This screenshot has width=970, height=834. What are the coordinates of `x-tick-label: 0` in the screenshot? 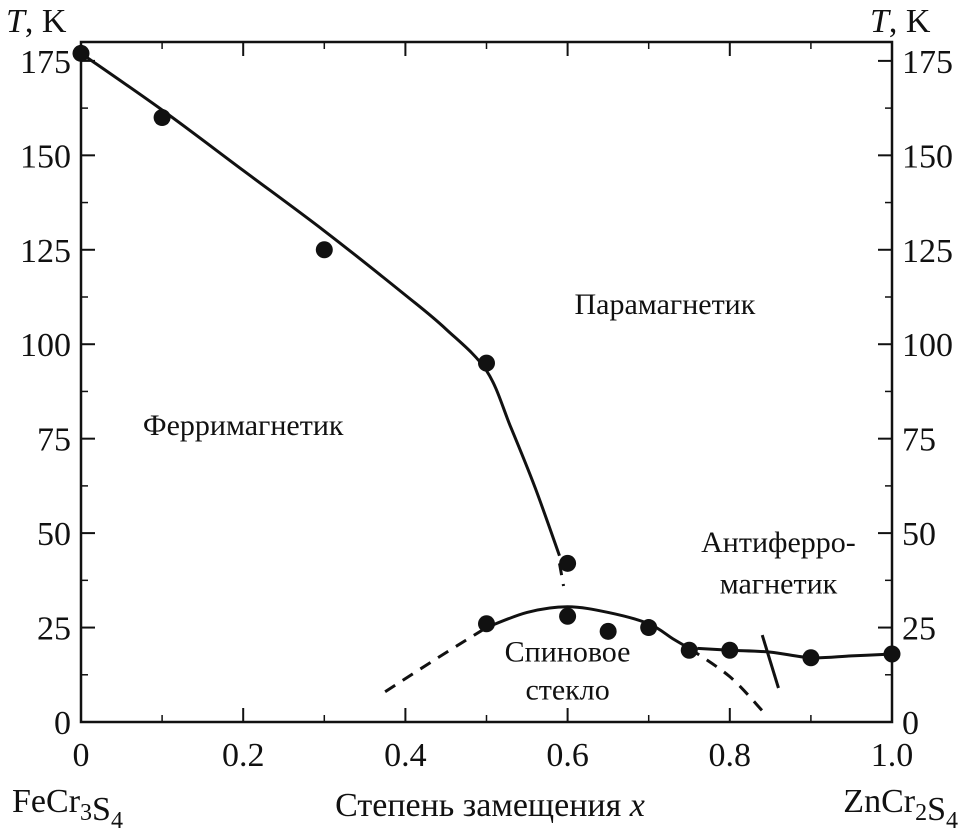 It's located at (81, 755).